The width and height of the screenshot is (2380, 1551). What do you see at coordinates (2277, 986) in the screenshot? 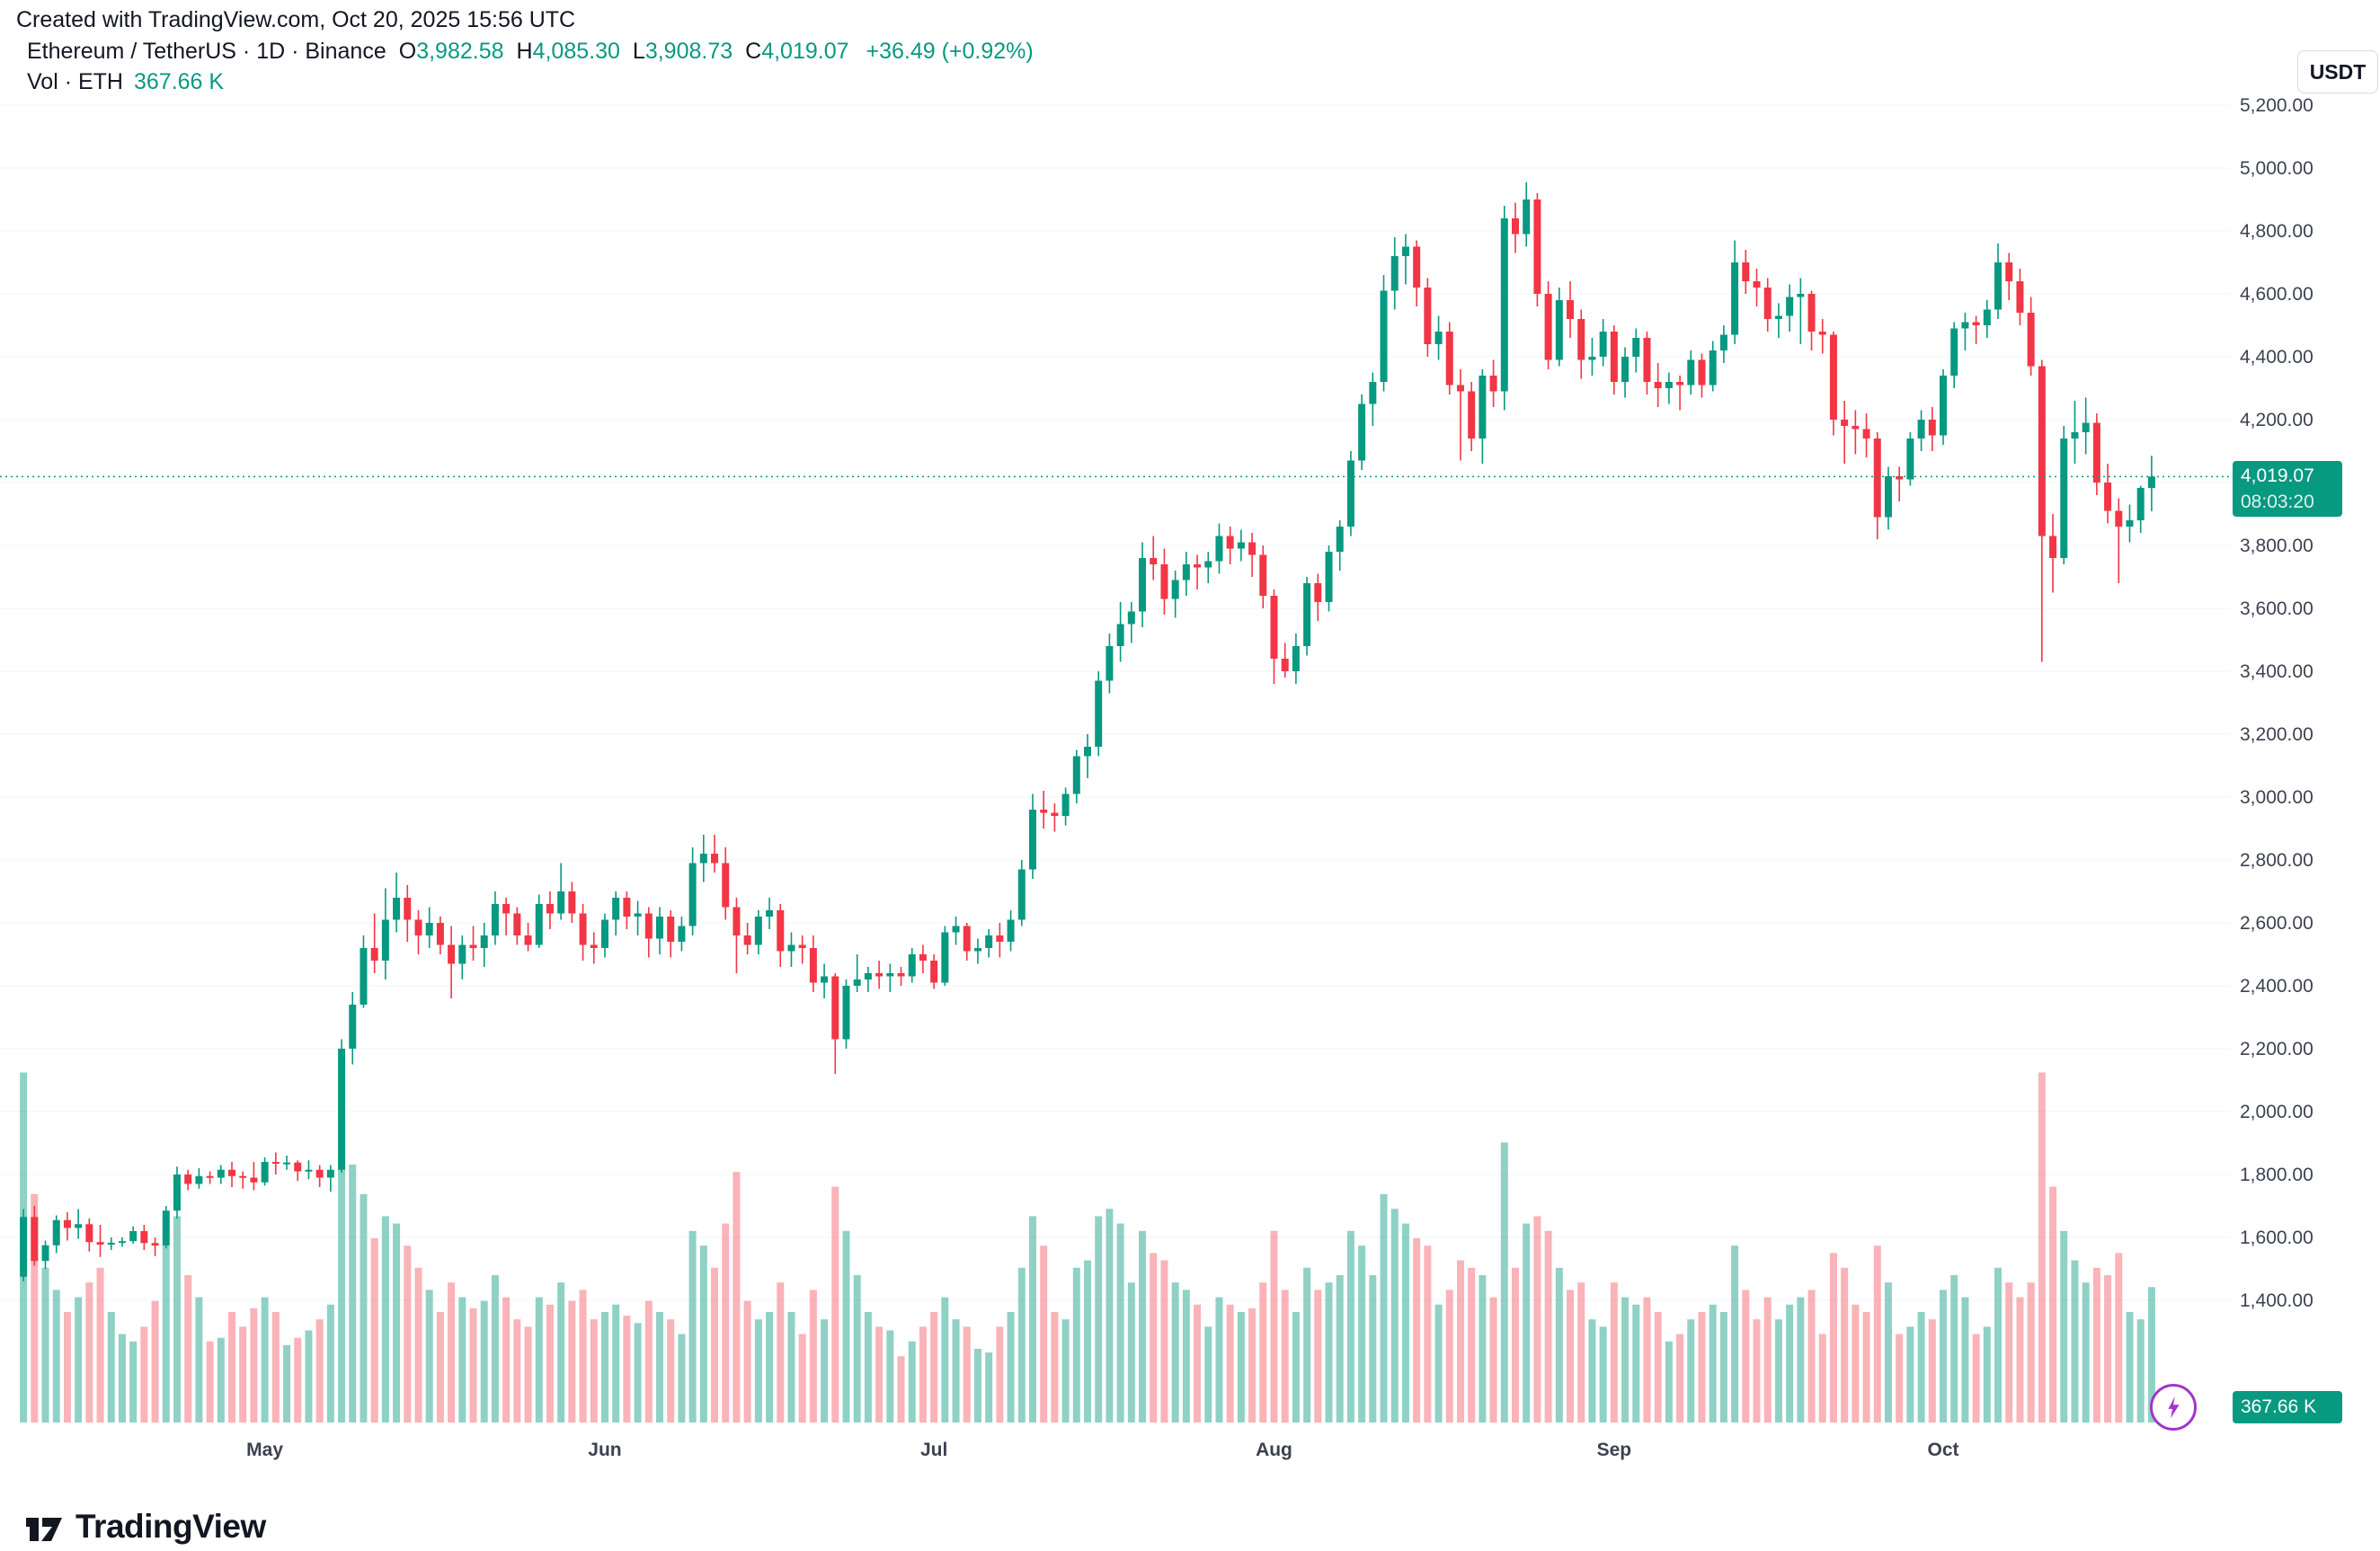
I see `svg-text: 2,400.00` at bounding box center [2277, 986].